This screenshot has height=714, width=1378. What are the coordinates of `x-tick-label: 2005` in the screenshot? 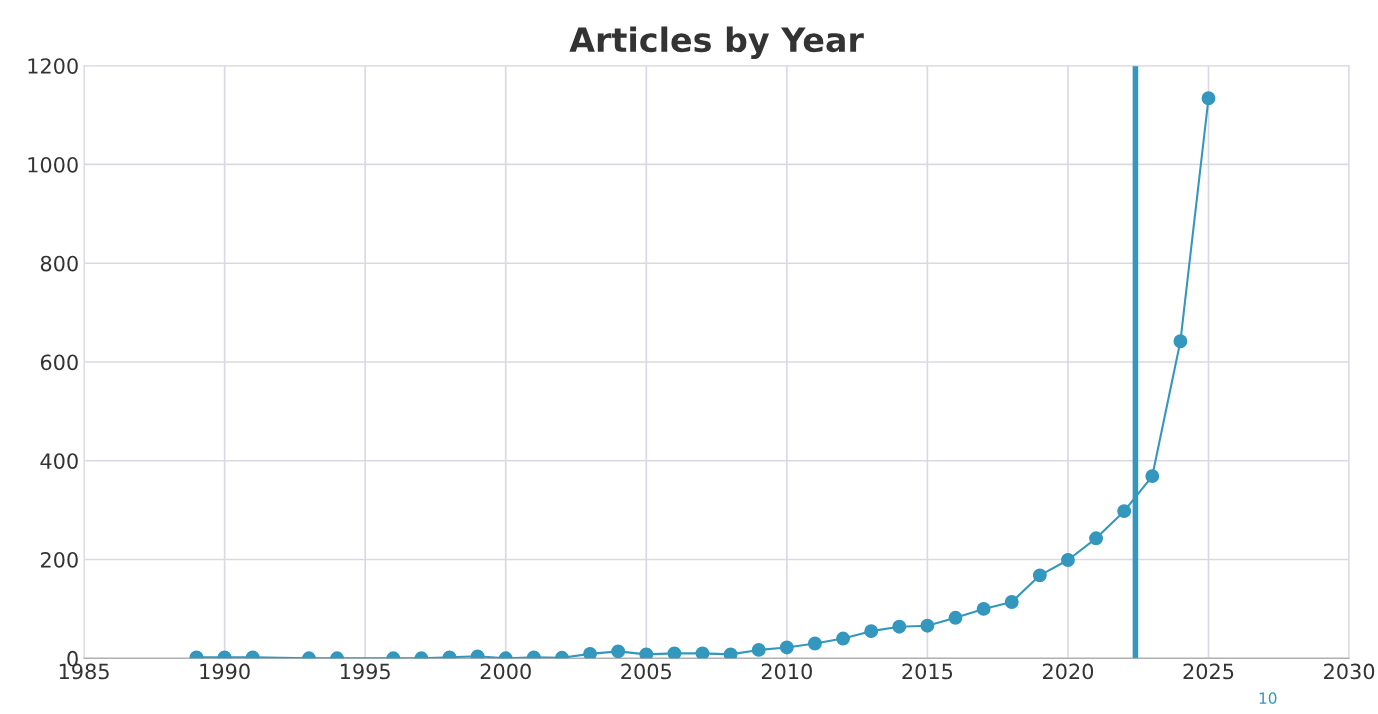 It's located at (646, 671).